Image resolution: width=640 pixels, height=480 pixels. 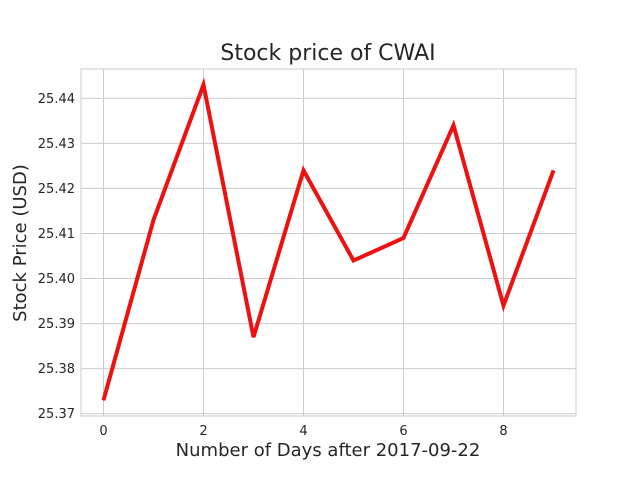 What do you see at coordinates (20, 243) in the screenshot?
I see `y-axis-label: Stock Price (USD)` at bounding box center [20, 243].